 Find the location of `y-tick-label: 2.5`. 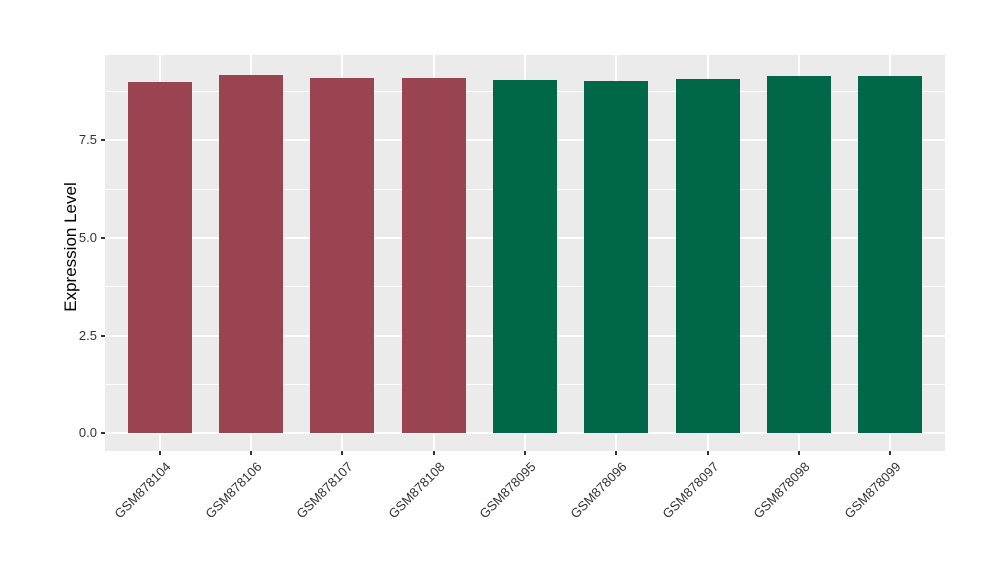

y-tick-label: 2.5 is located at coordinates (87, 335).